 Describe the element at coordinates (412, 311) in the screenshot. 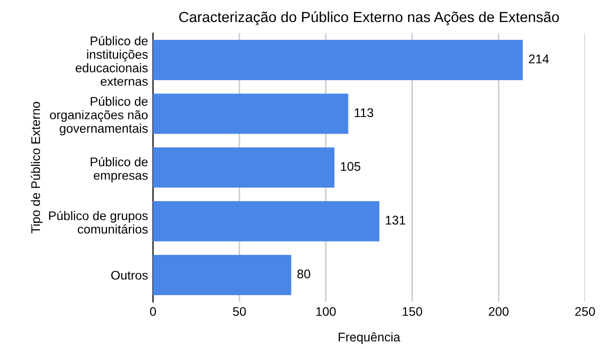

I see `x-tick-label: 150` at that location.